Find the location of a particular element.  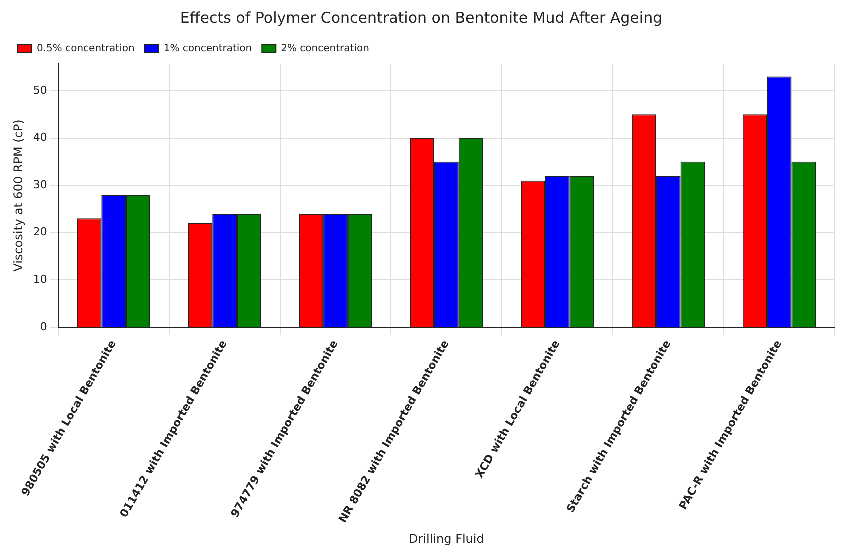

y-tick-label: 50 is located at coordinates (40, 90).